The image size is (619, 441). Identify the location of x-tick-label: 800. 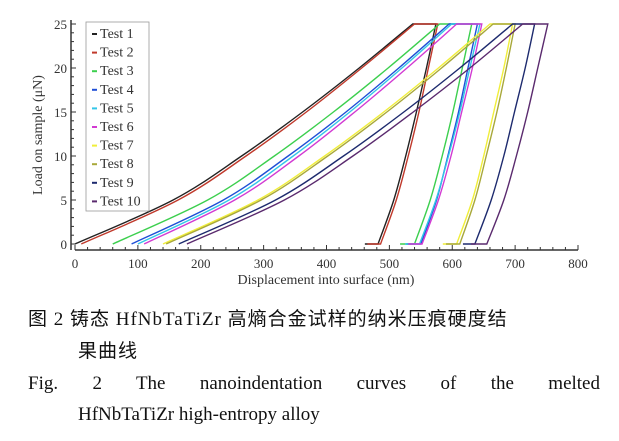
(578, 263).